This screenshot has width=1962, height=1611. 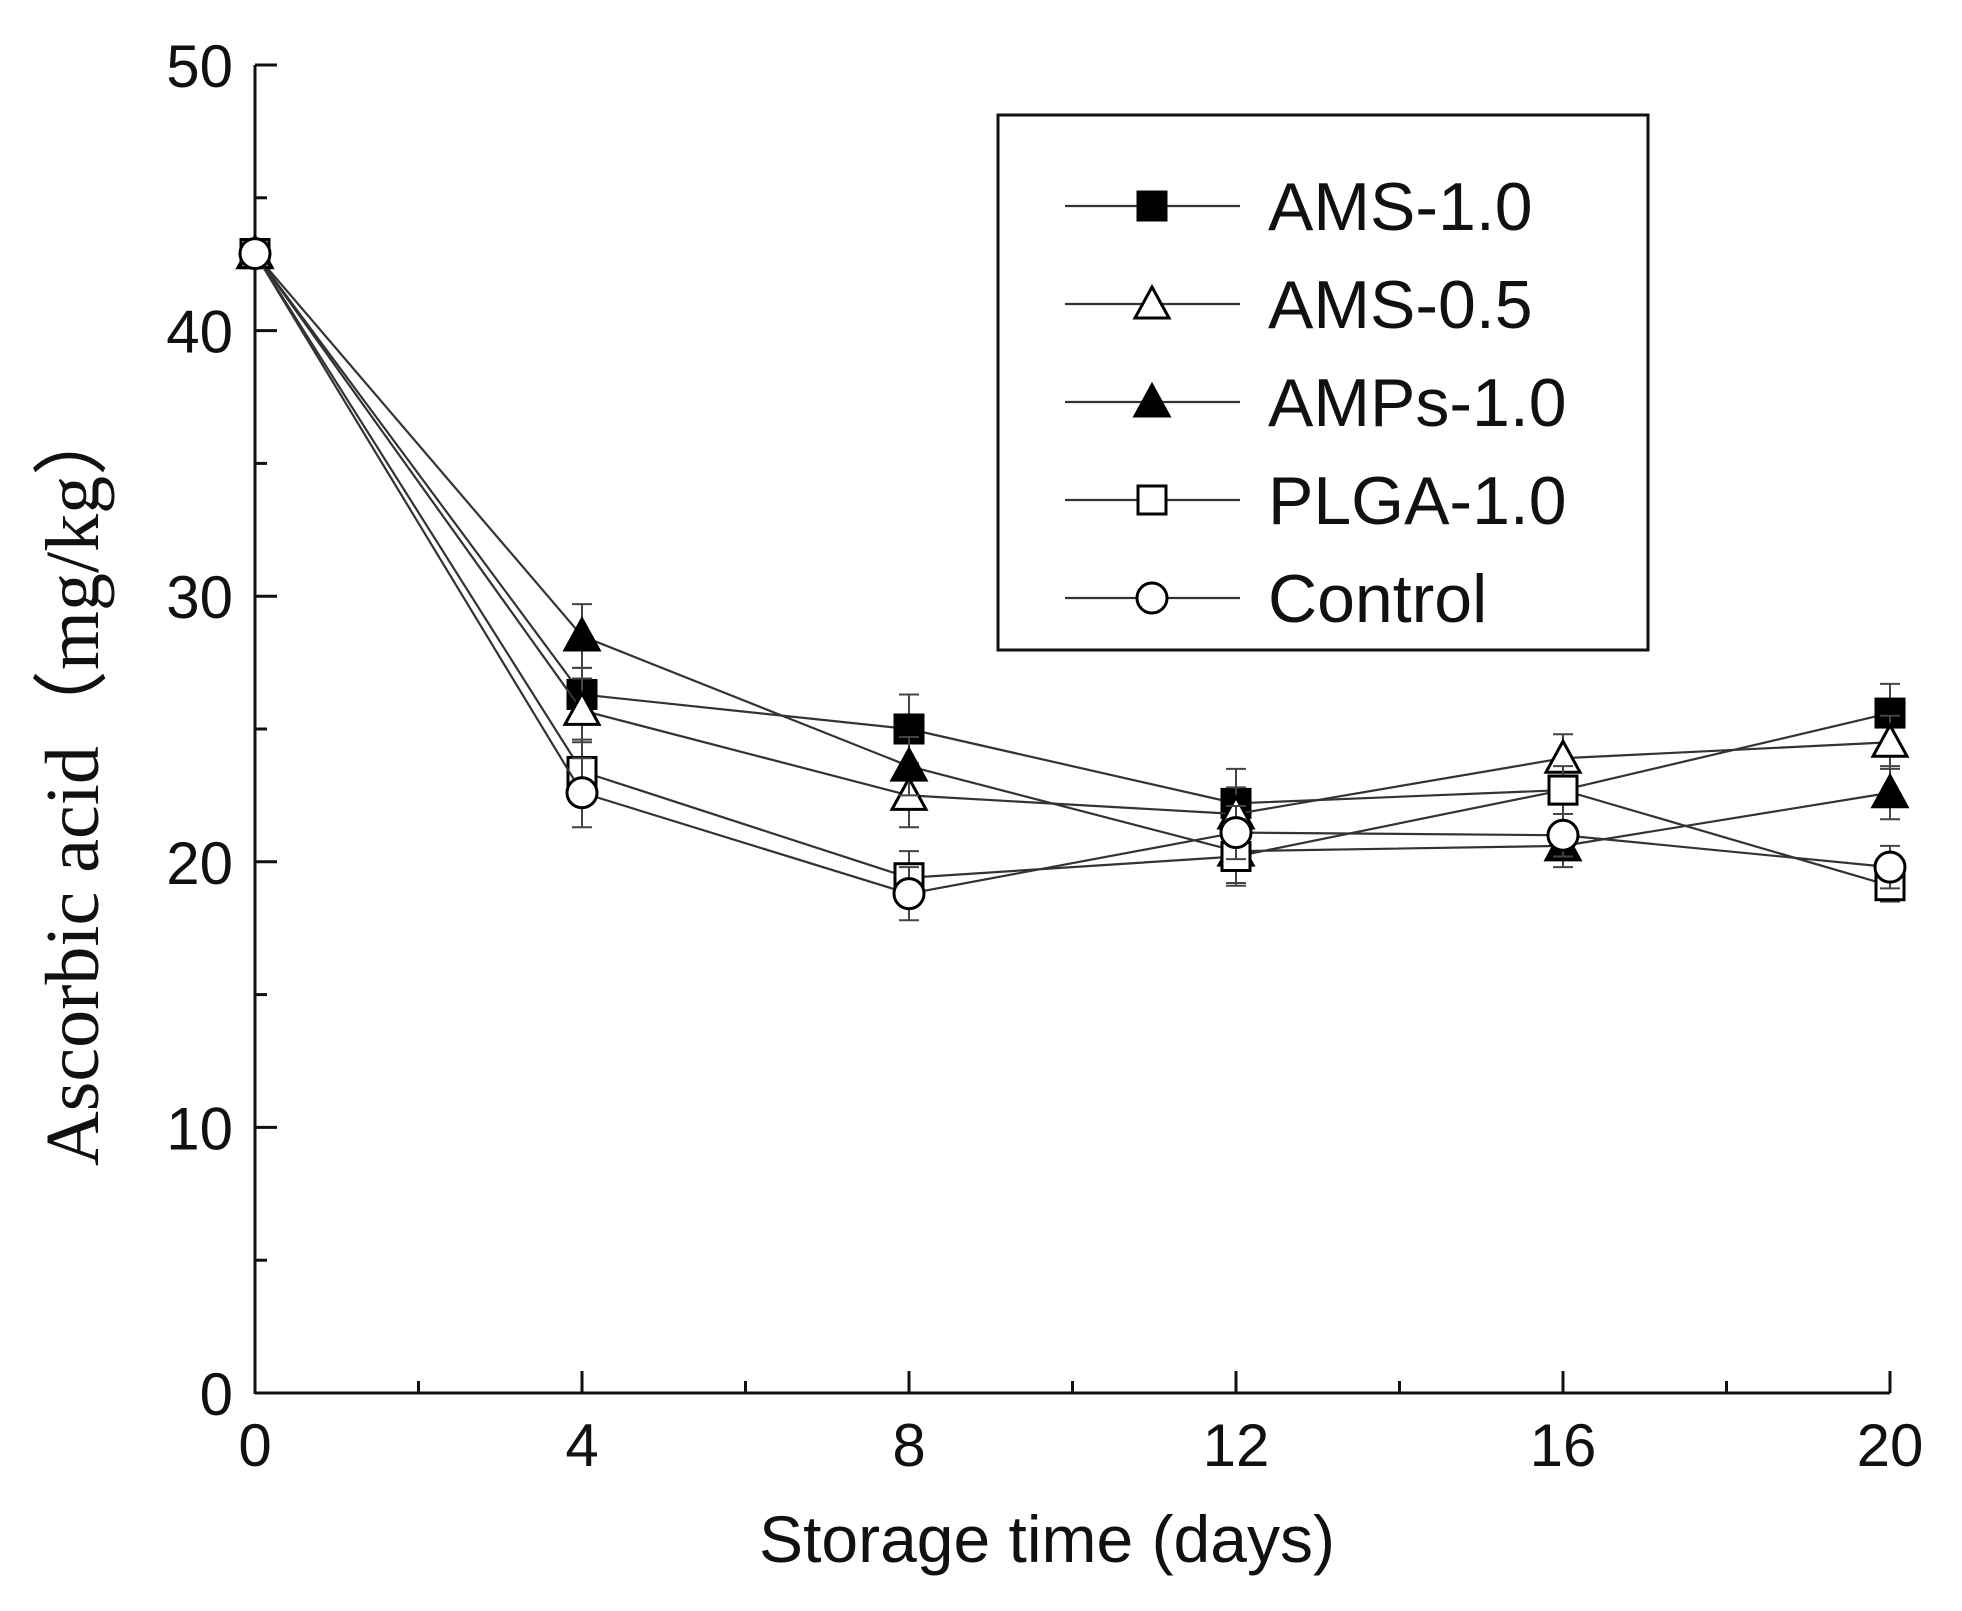 What do you see at coordinates (199, 863) in the screenshot?
I see `y-tick-label: 20` at bounding box center [199, 863].